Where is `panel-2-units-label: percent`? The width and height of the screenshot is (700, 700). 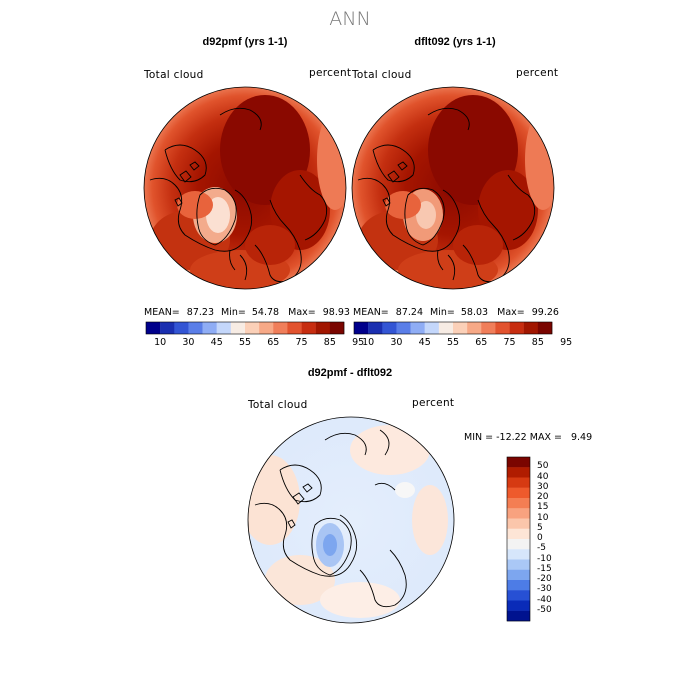
panel-2-units-label: percent is located at coordinates (537, 73).